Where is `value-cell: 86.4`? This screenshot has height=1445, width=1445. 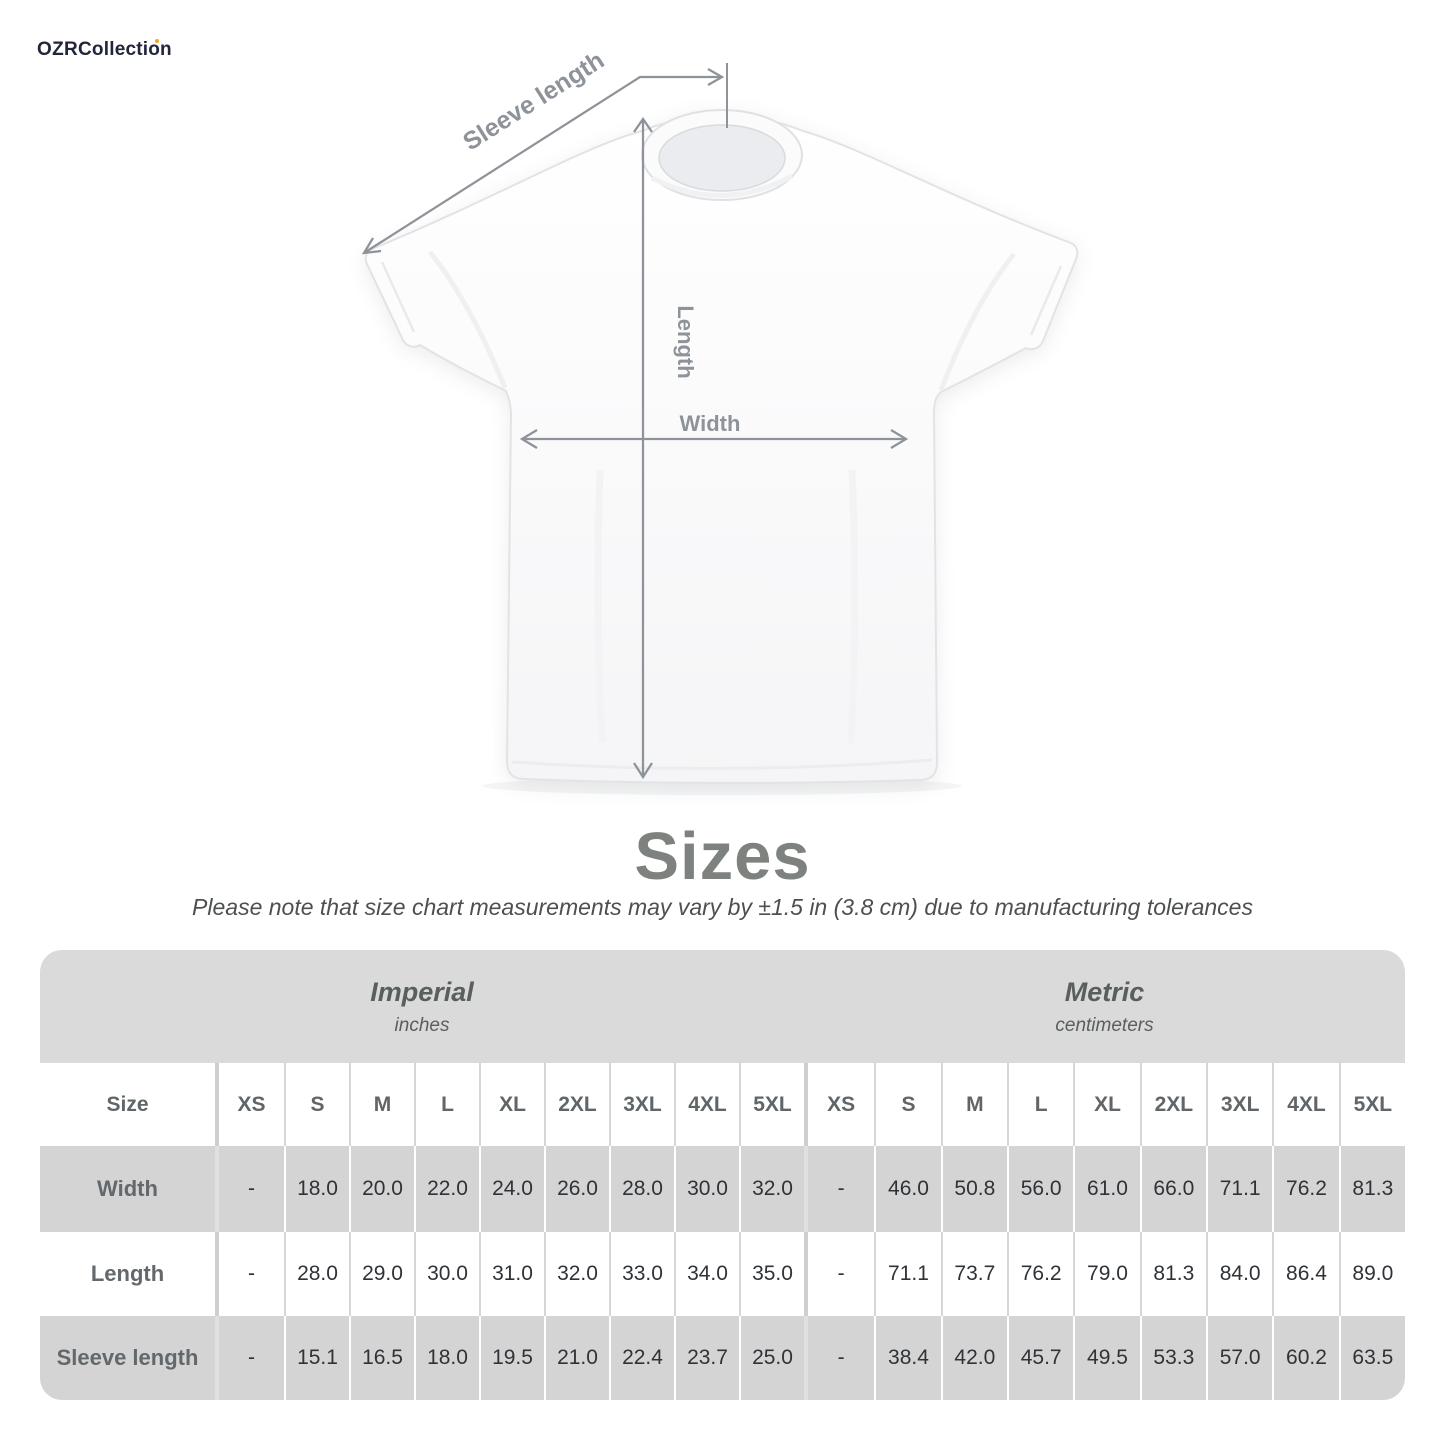
value-cell: 86.4 is located at coordinates (1305, 1274).